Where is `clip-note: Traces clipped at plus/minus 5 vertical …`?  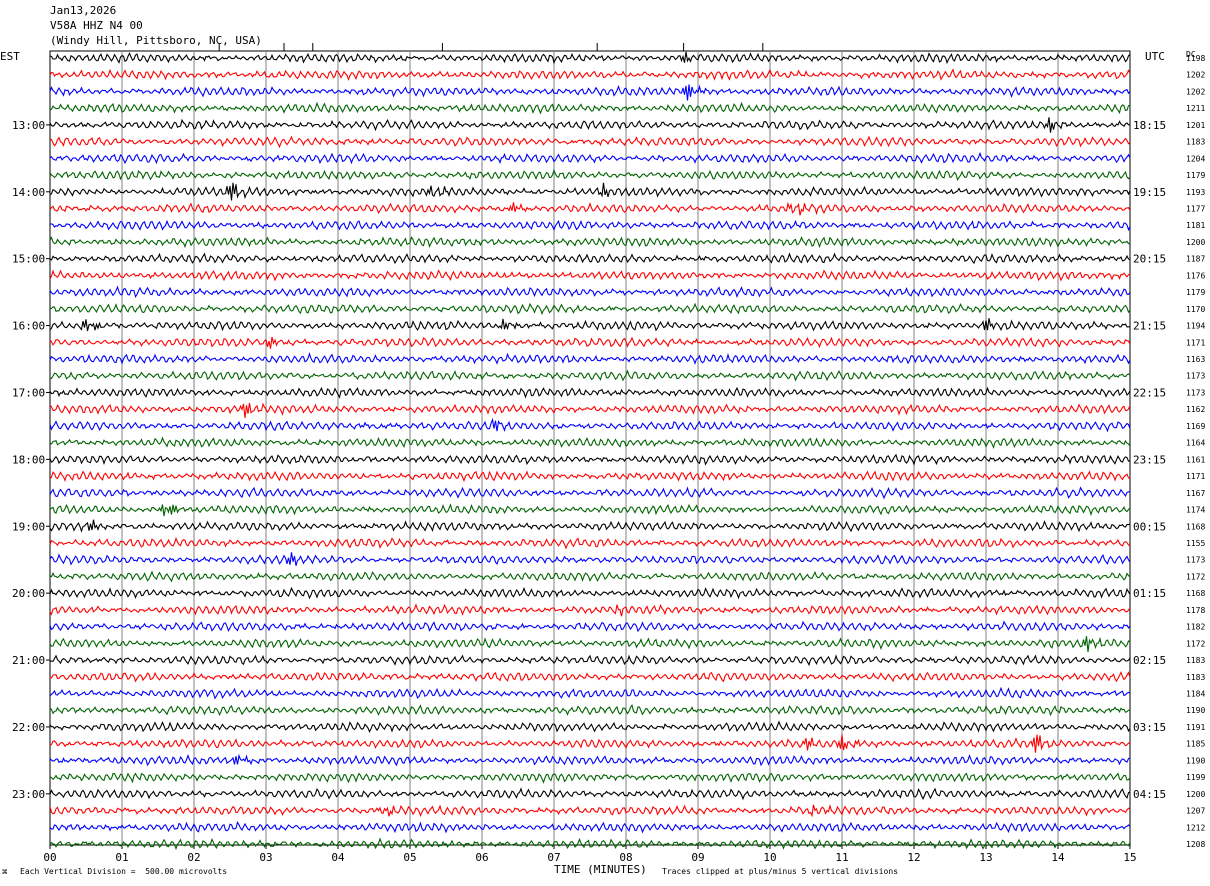 clip-note: Traces clipped at plus/minus 5 vertical … is located at coordinates (780, 871).